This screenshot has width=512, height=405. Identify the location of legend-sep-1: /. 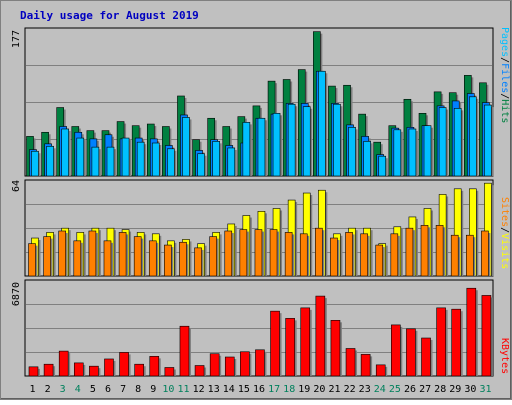
(504, 60).